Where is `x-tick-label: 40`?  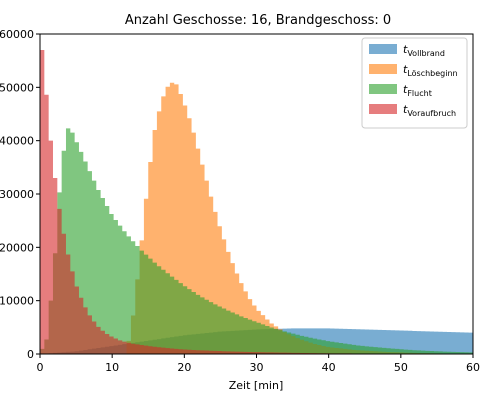
x-tick-label: 40 is located at coordinates (329, 367).